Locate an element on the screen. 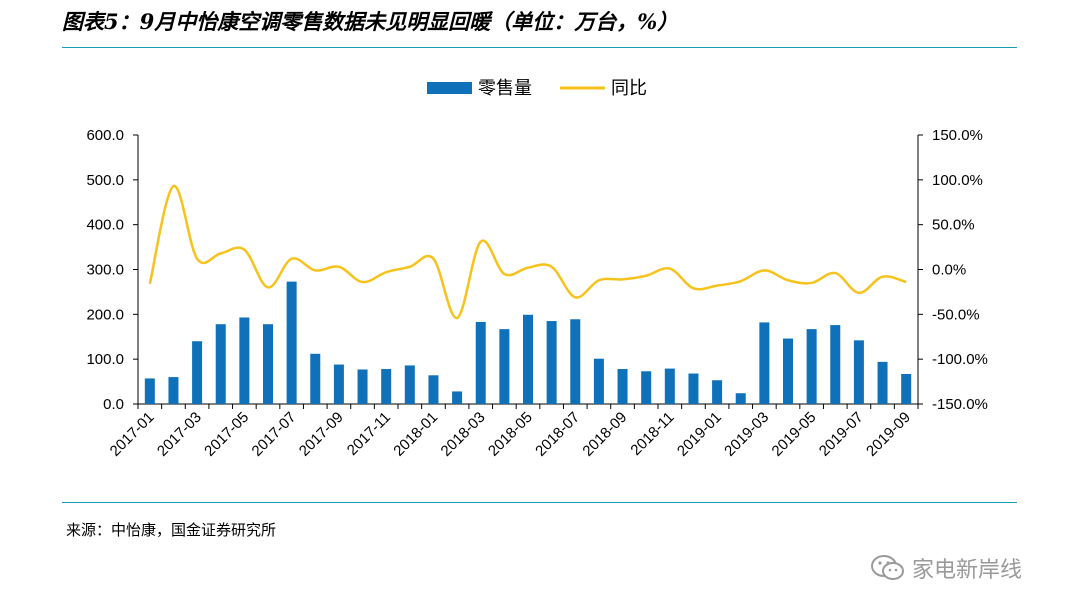 This screenshot has height=611, width=1080. title-rule is located at coordinates (539, 47).